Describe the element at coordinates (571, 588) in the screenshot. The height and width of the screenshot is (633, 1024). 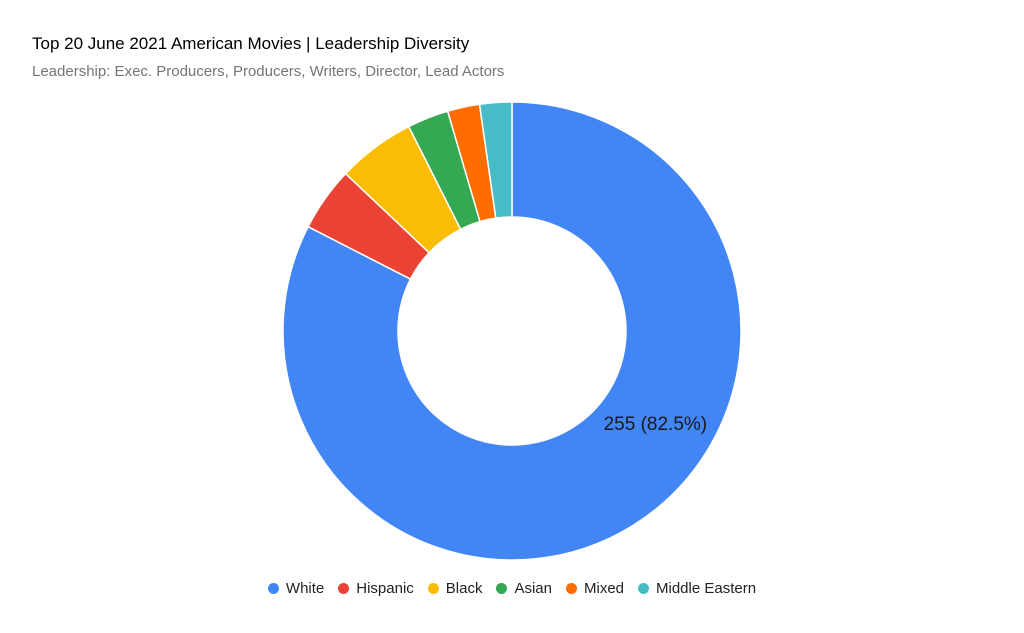
I see `legend-swatch-mixed` at that location.